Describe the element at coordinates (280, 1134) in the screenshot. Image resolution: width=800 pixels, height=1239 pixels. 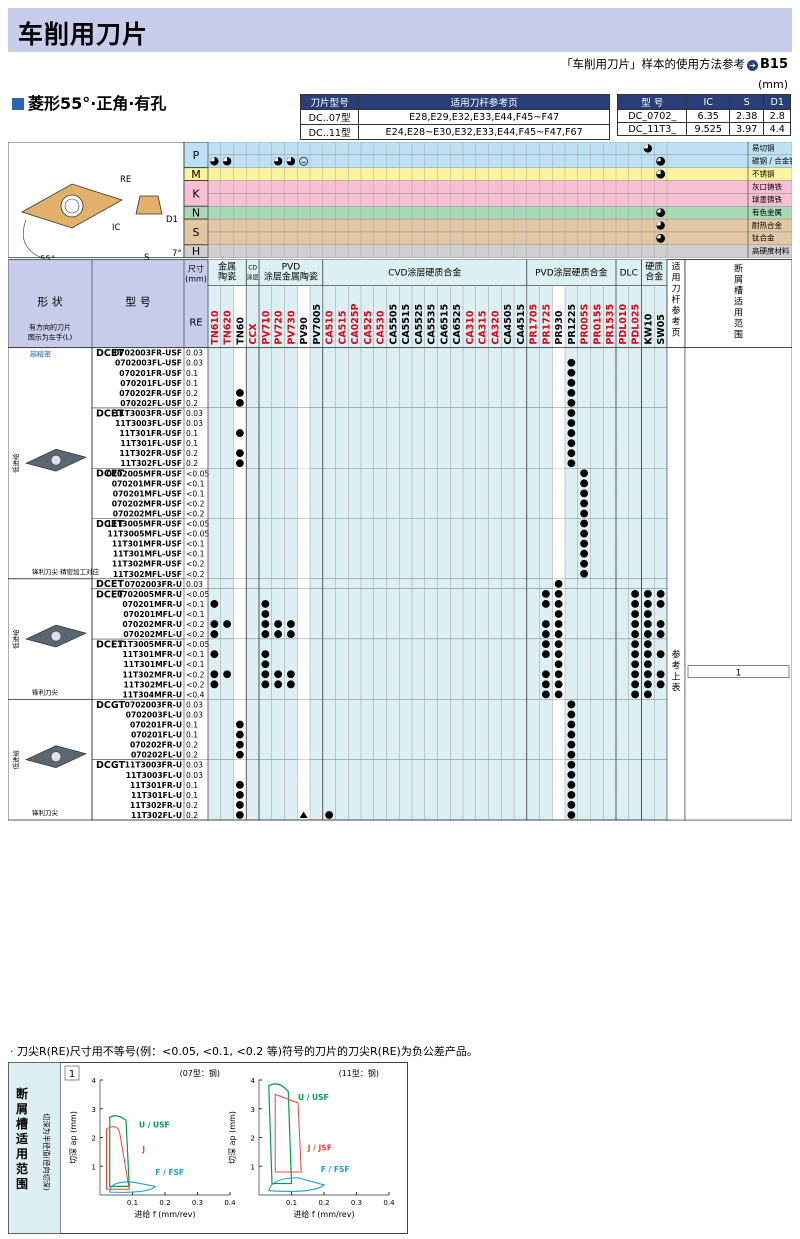
I see `region-u` at that location.